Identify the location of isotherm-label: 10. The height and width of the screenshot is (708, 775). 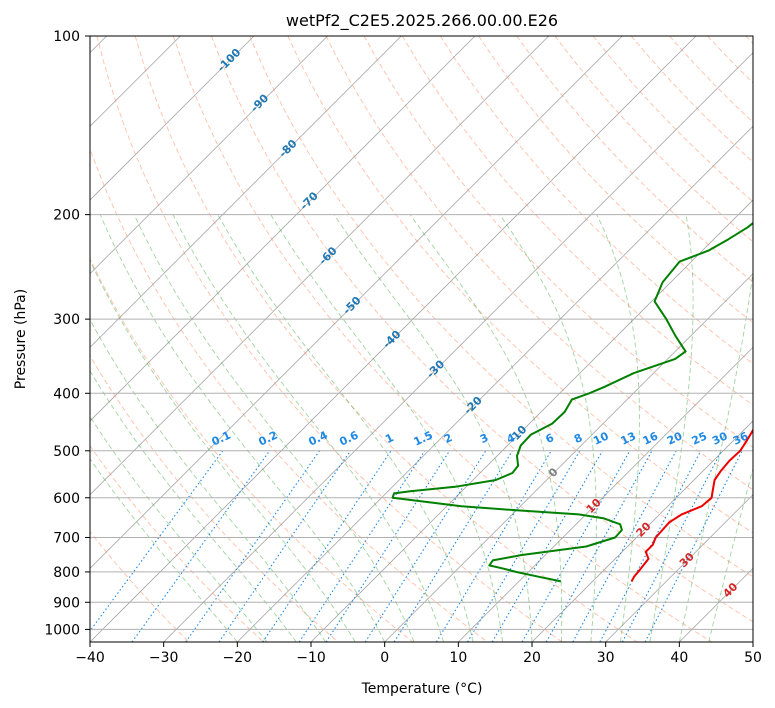
(594, 506).